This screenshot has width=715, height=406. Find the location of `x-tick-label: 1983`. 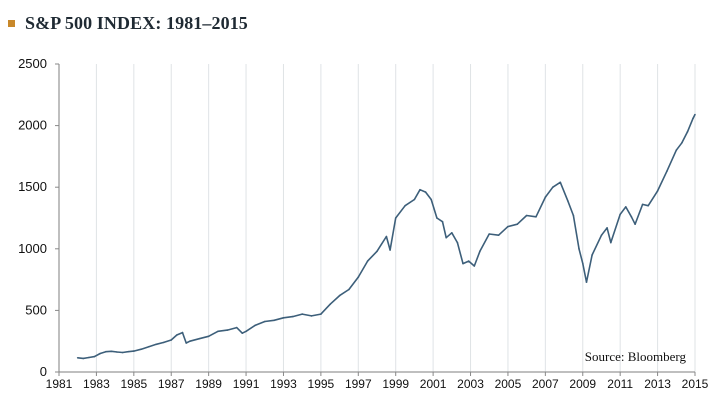

x-tick-label: 1983 is located at coordinates (96, 384).